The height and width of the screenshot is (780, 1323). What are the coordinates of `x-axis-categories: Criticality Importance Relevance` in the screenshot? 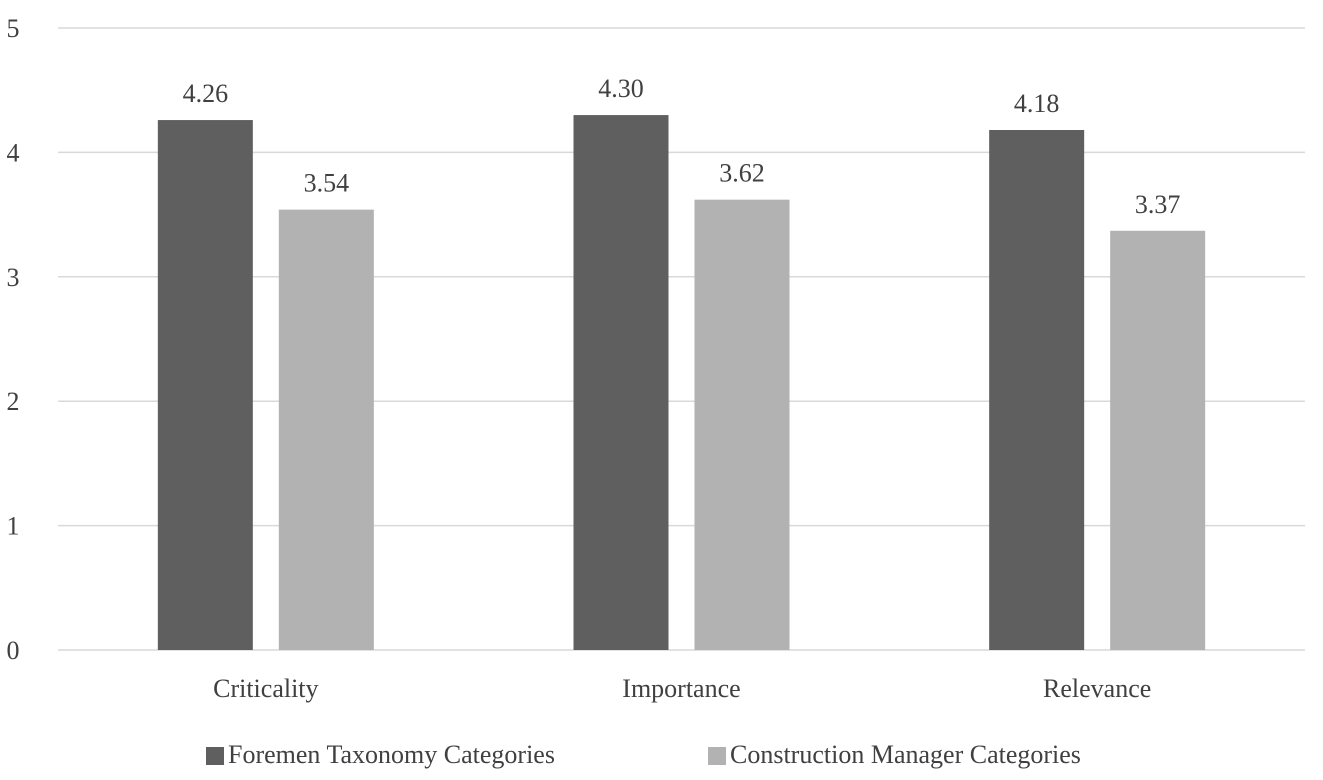 It's located at (682, 688).